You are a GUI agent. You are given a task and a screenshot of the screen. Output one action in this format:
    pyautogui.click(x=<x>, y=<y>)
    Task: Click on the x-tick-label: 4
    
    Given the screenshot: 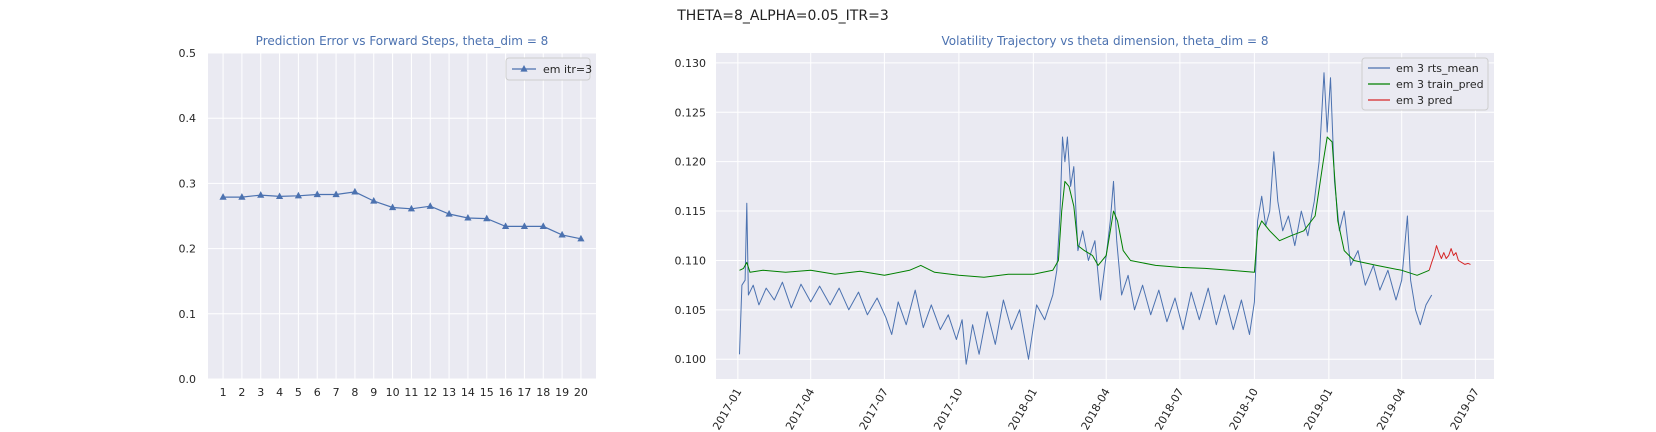 What is the action you would take?
    pyautogui.click(x=279, y=392)
    